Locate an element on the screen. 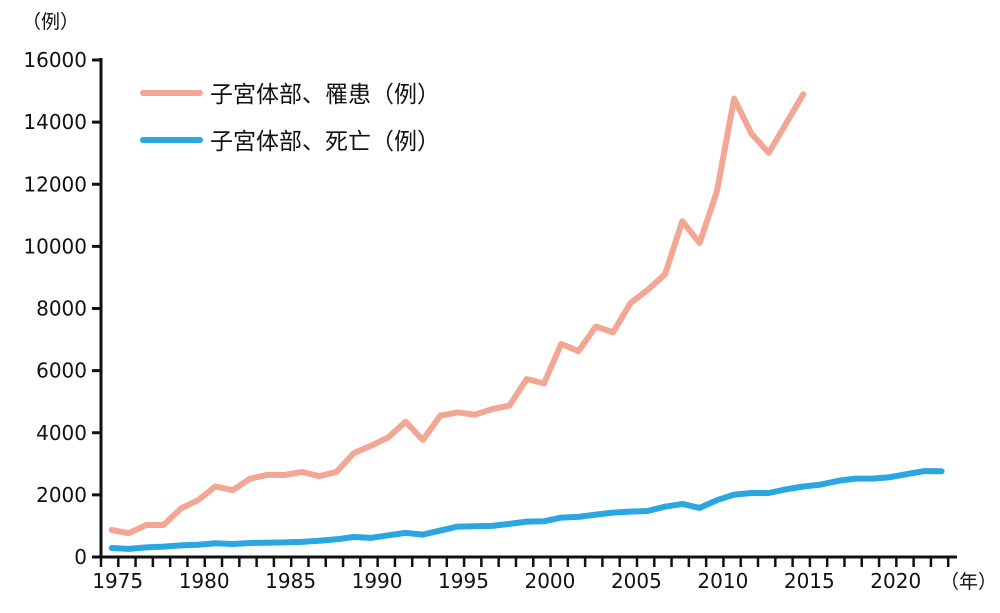 The height and width of the screenshot is (613, 1000). x-tick-label: 1975 is located at coordinates (117, 581).